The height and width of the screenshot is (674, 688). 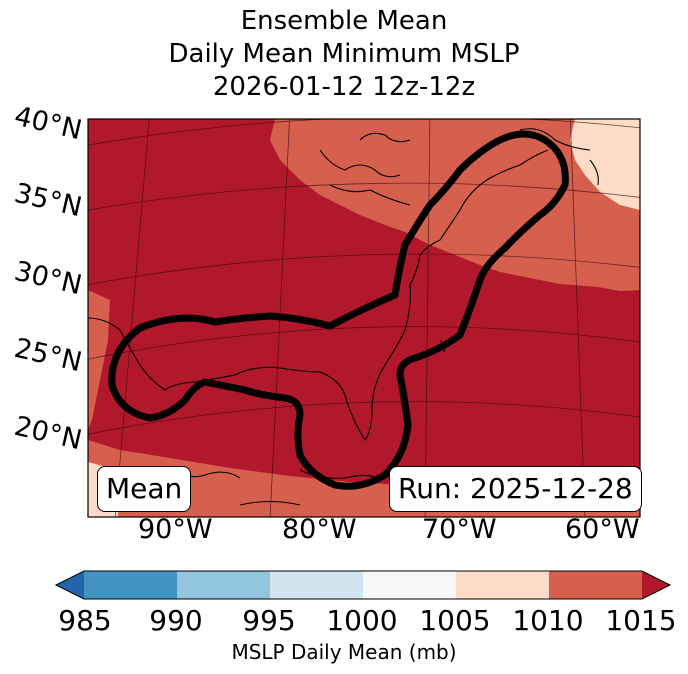 I want to click on title-line-1: Ensemble Mean, so click(x=344, y=21).